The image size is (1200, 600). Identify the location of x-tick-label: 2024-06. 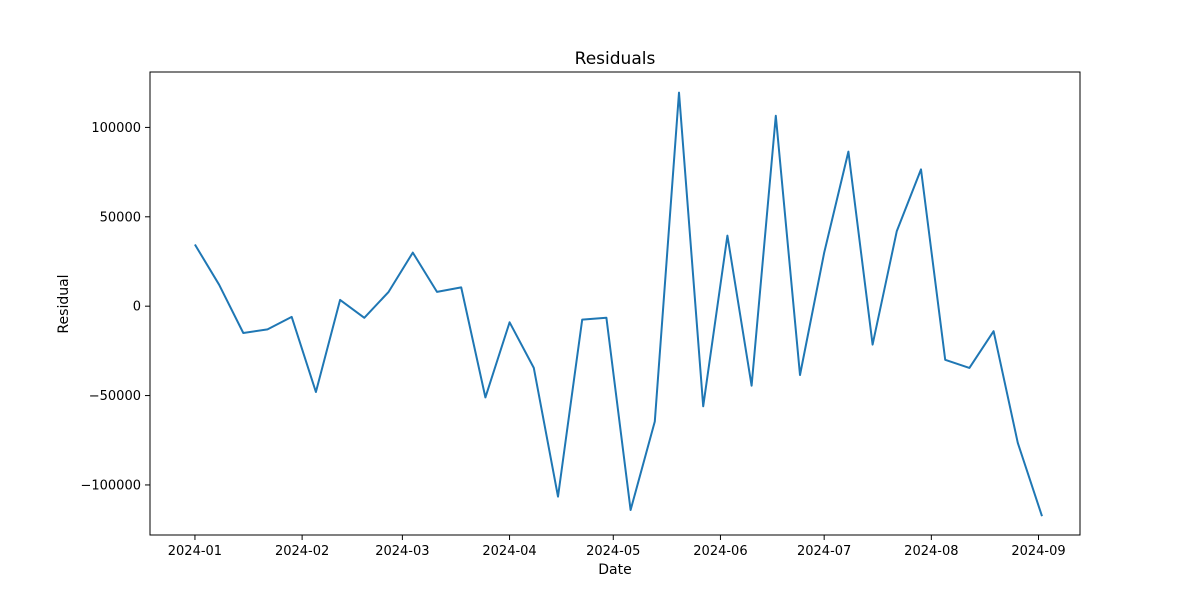
(720, 551).